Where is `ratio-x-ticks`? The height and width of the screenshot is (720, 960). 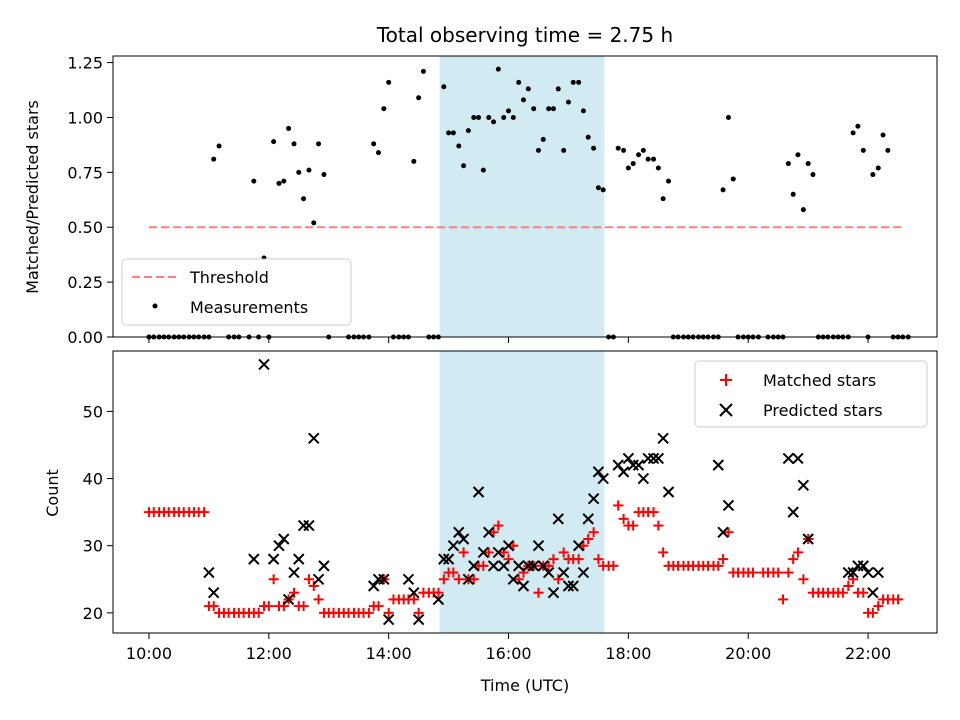
ratio-x-ticks is located at coordinates (508, 340).